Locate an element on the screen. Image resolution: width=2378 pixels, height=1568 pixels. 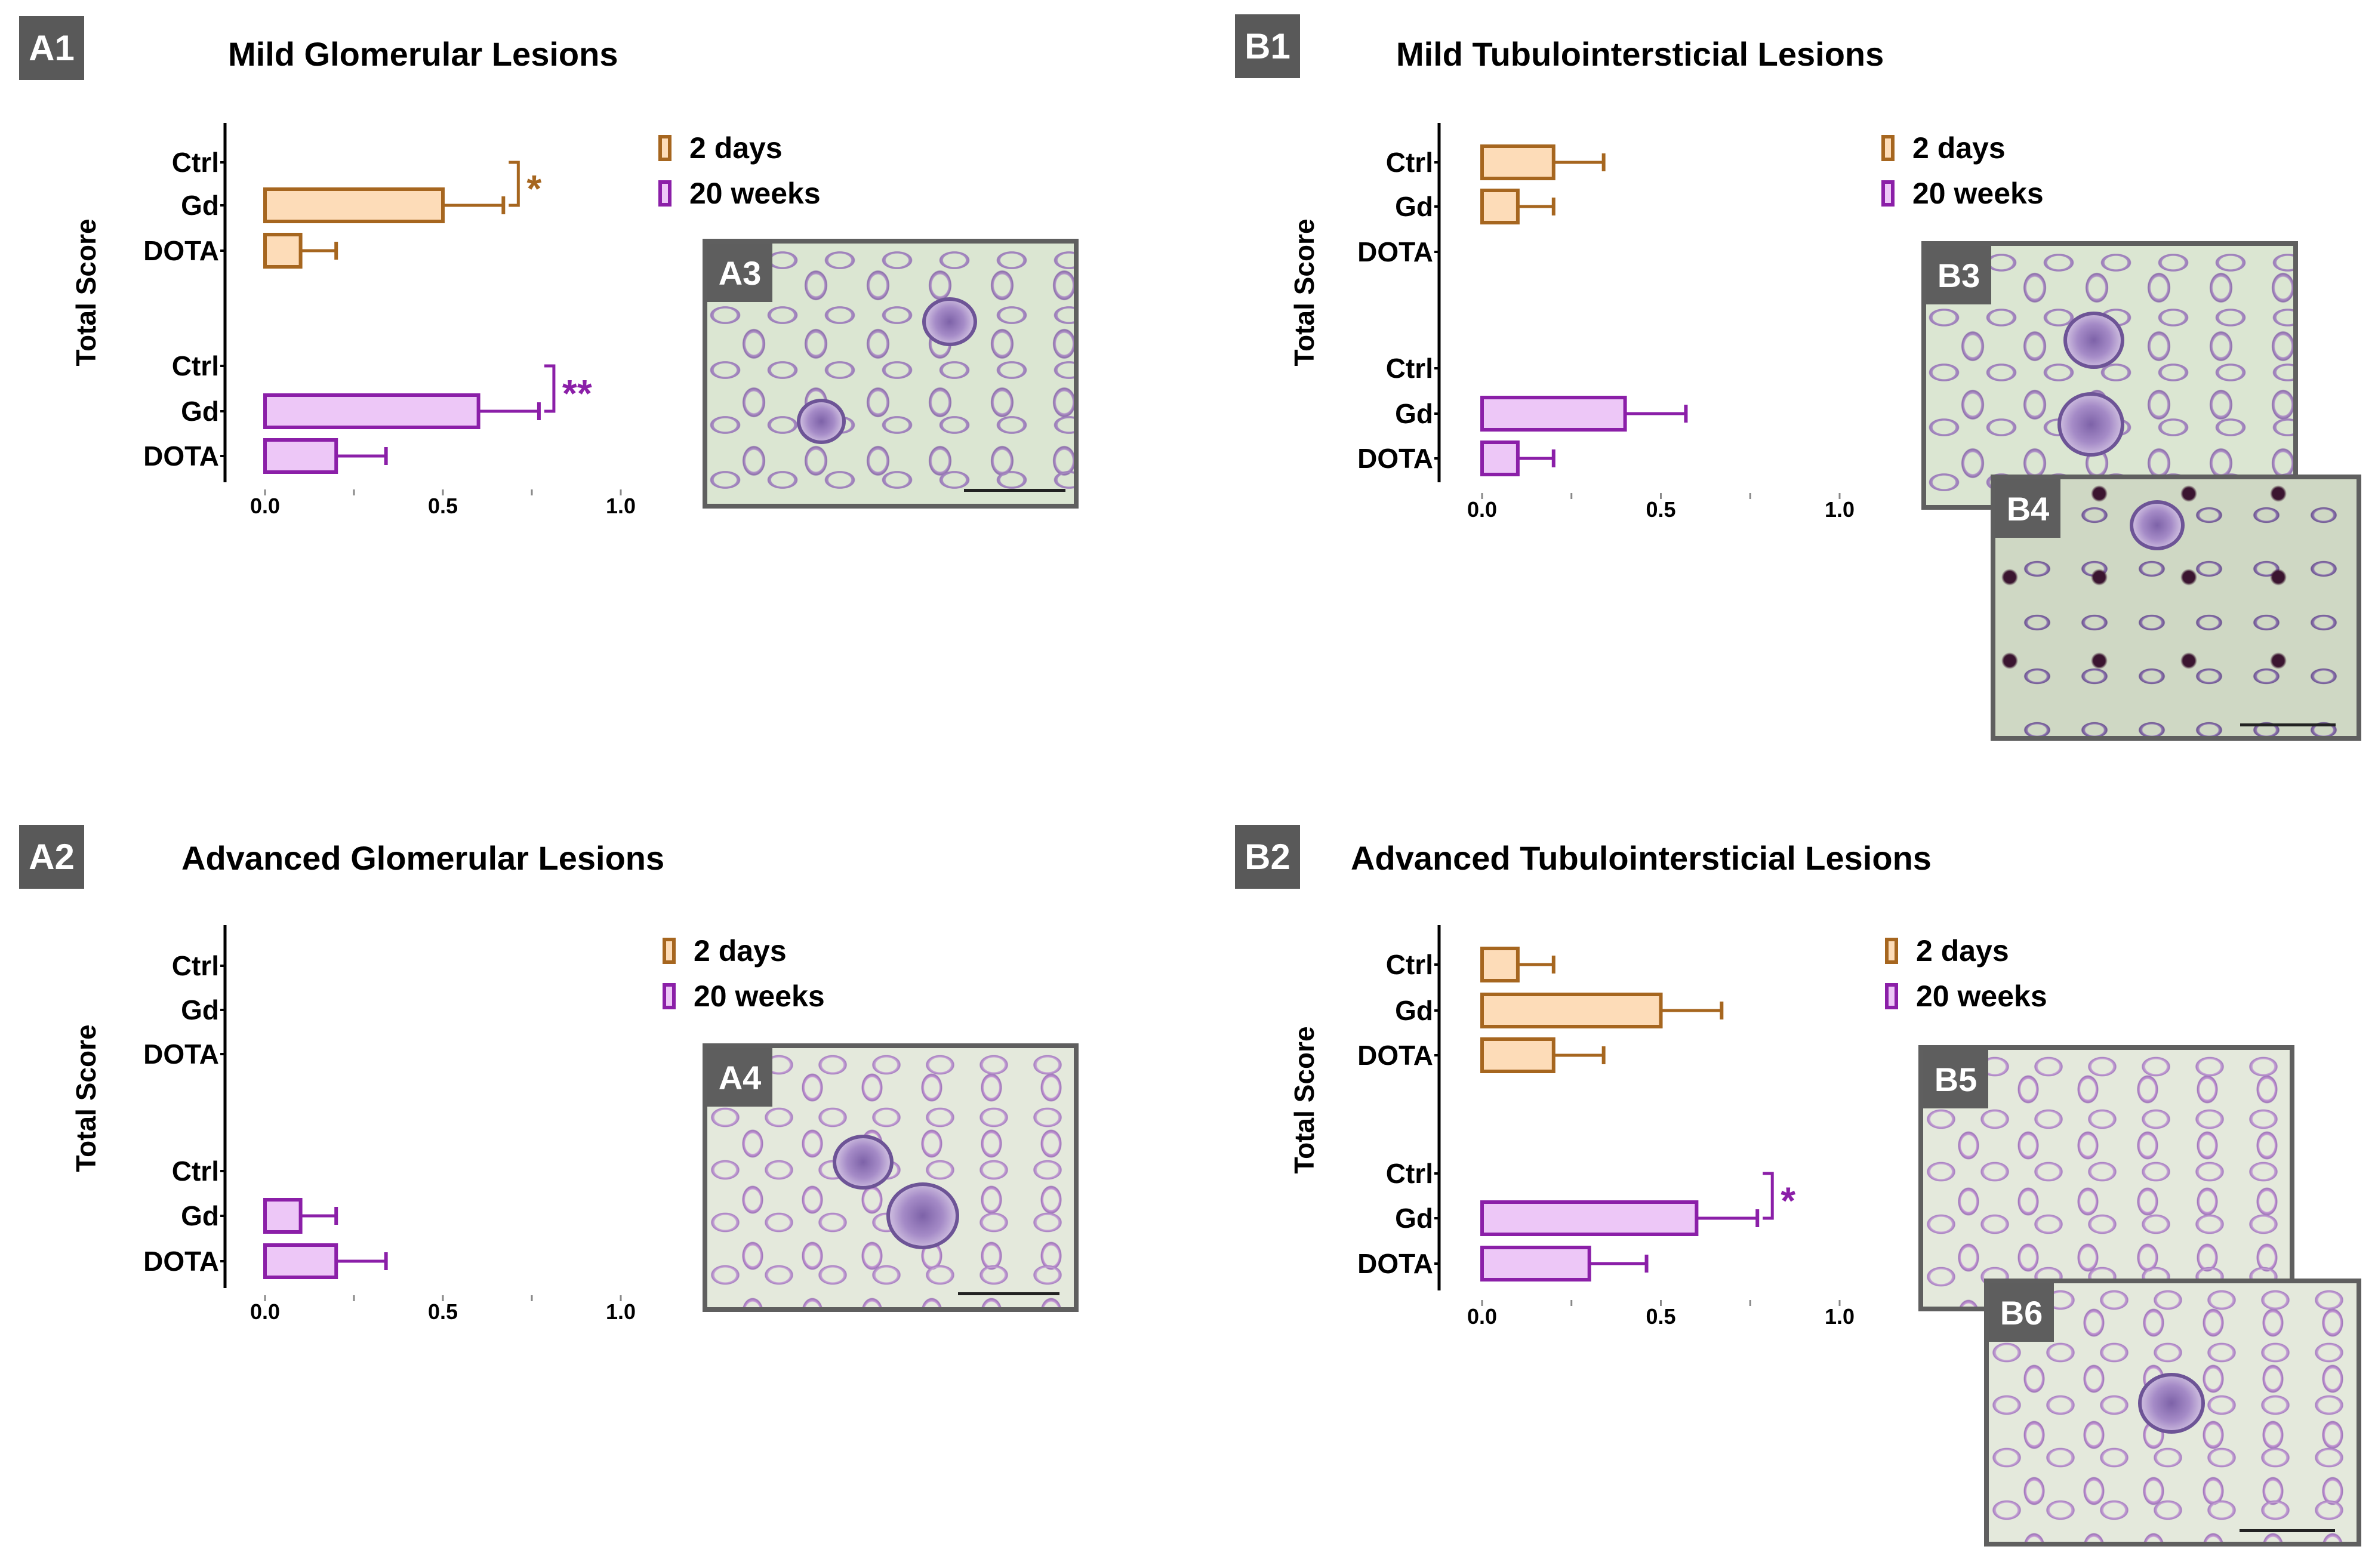
micrograph-label: B3 is located at coordinates (1958, 275).